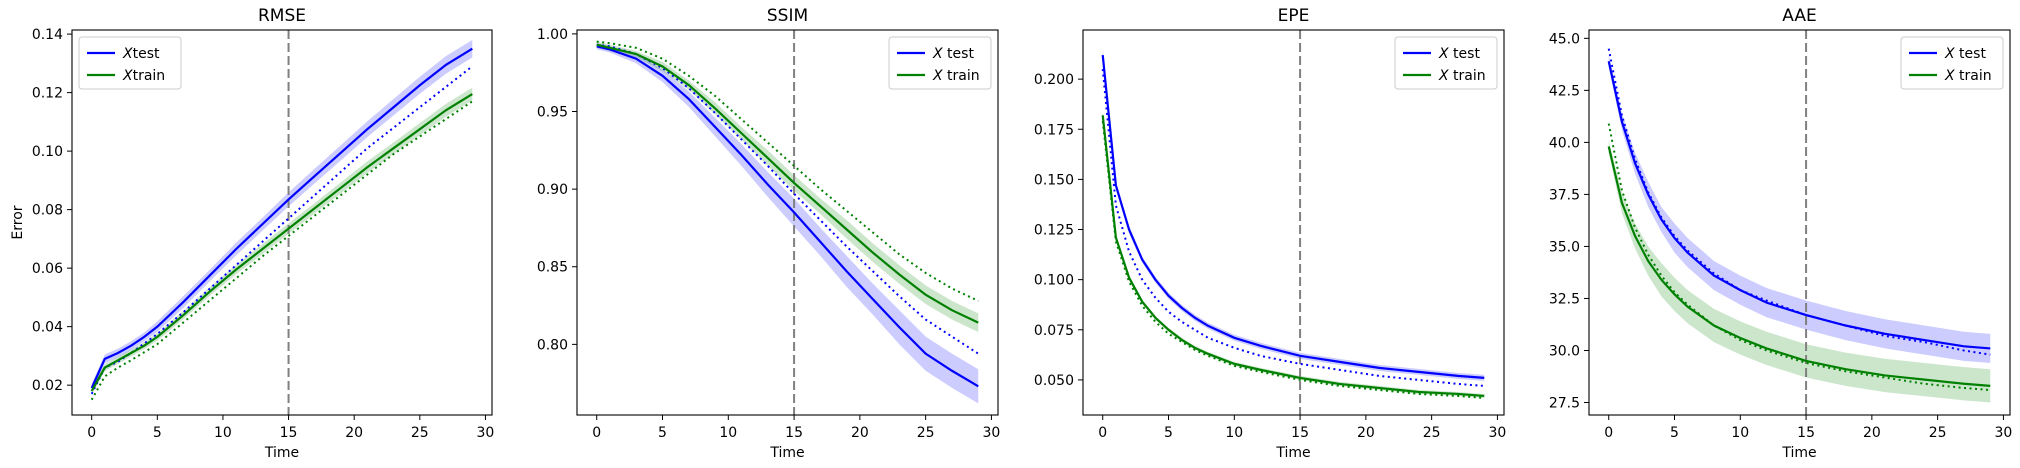 The image size is (2020, 468). What do you see at coordinates (1054, 130) in the screenshot?
I see `y-tick-label: 0.175` at bounding box center [1054, 130].